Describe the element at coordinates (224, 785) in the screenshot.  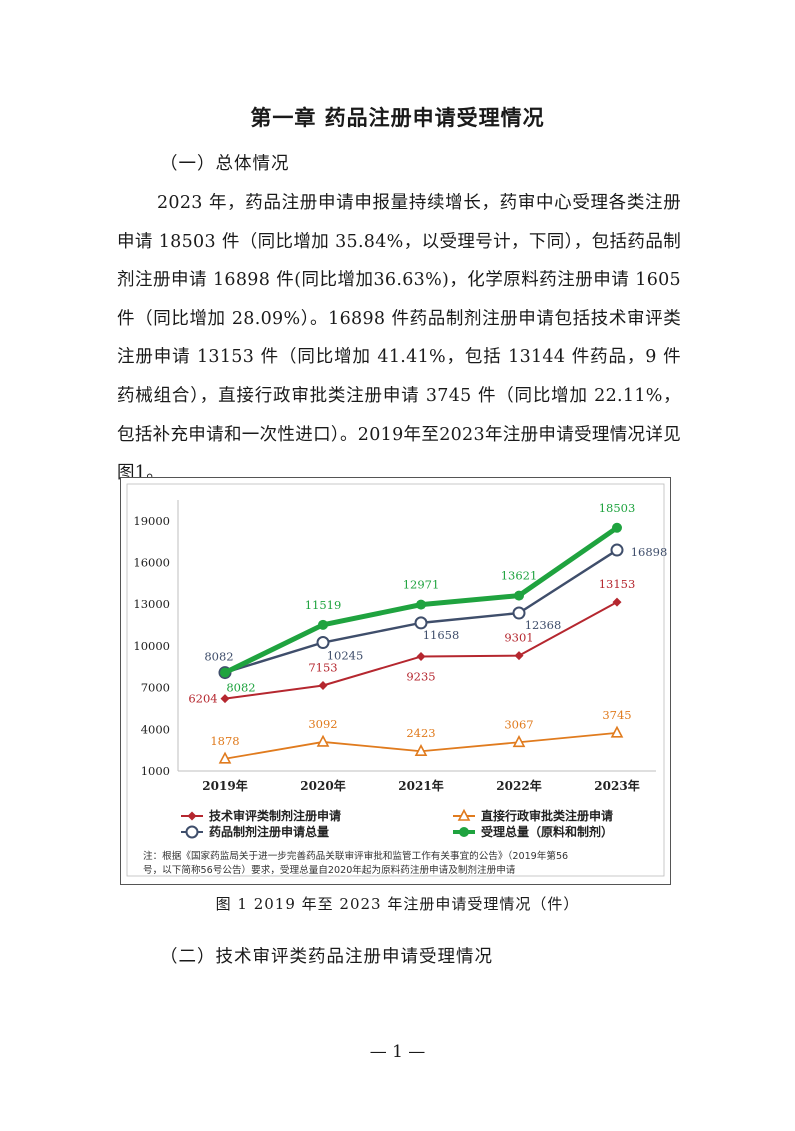
I see `x-tick-label: 2019年` at that location.